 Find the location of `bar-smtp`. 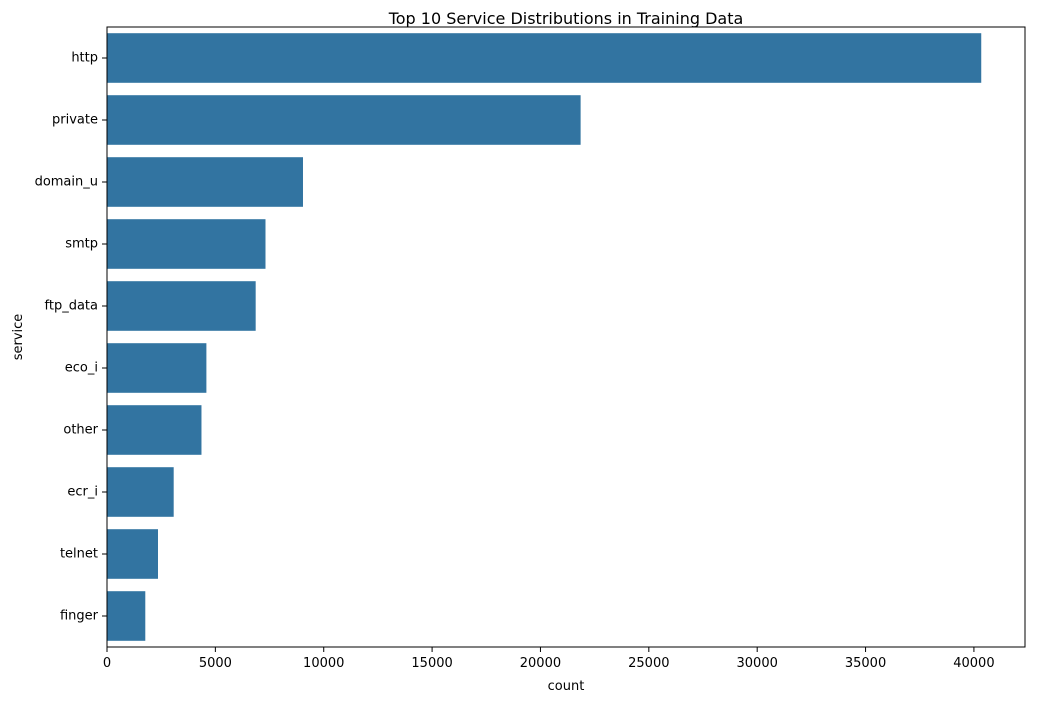

bar-smtp is located at coordinates (186, 244).